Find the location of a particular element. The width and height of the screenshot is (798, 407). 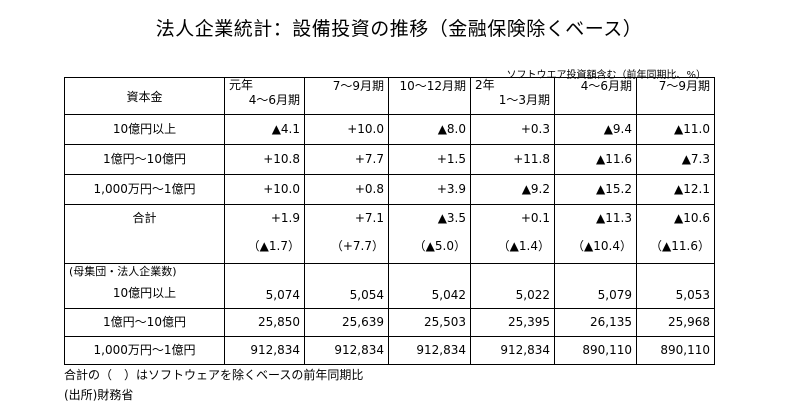

table-cell: 5,054 is located at coordinates (346, 286).